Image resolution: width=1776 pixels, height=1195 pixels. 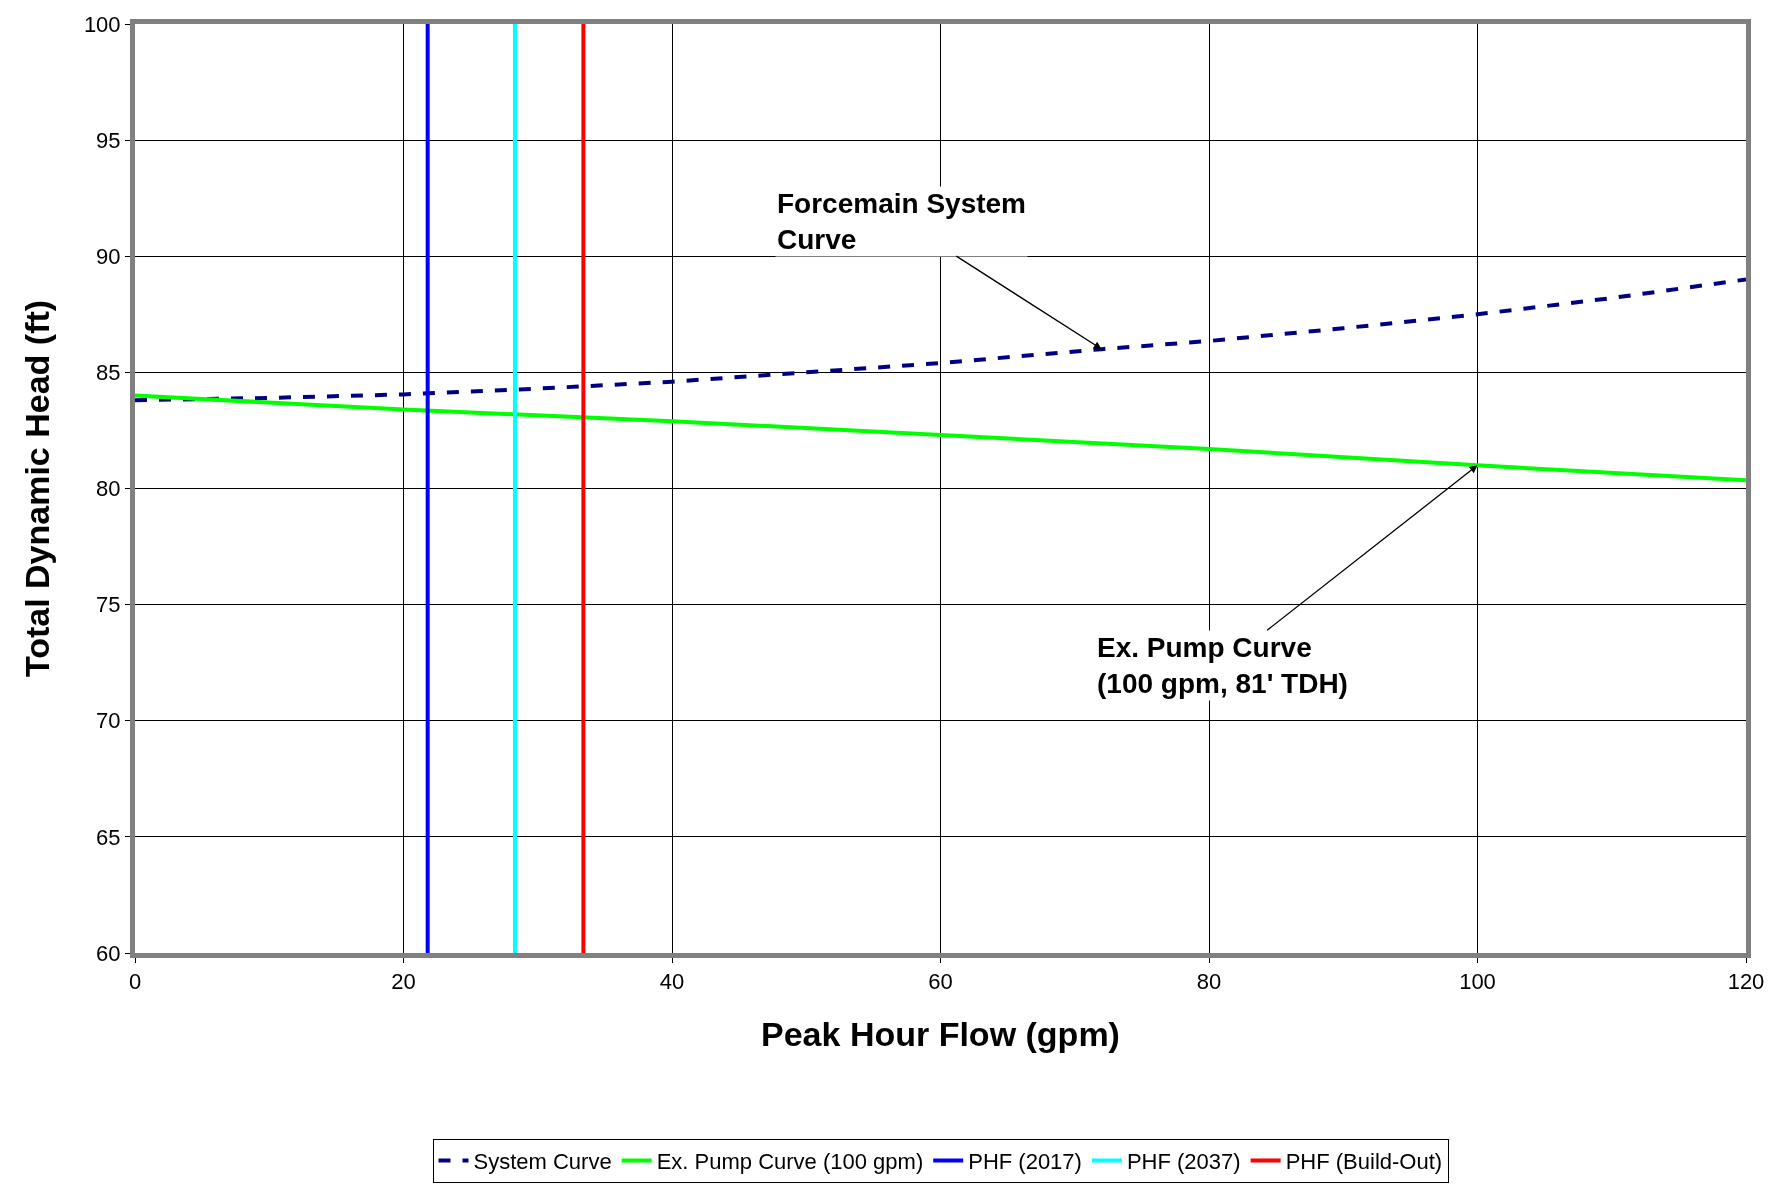 I want to click on legend-label: PHF (Build-Out), so click(x=1364, y=1162).